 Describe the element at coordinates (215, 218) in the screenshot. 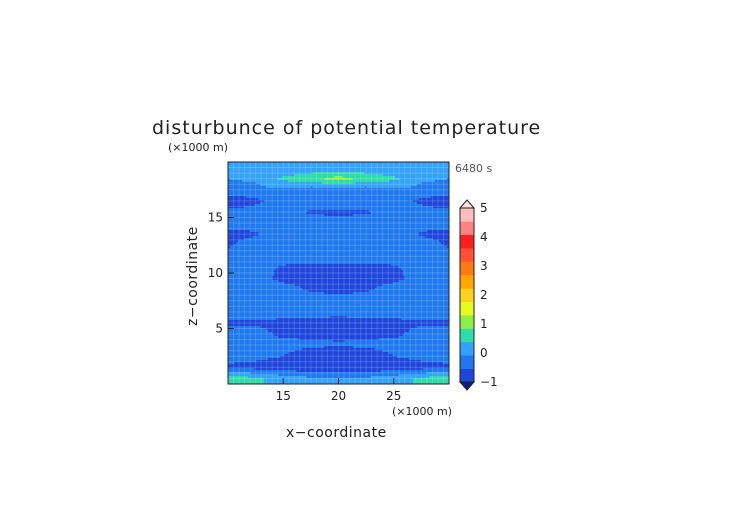

I see `y-tick-label: 15` at that location.